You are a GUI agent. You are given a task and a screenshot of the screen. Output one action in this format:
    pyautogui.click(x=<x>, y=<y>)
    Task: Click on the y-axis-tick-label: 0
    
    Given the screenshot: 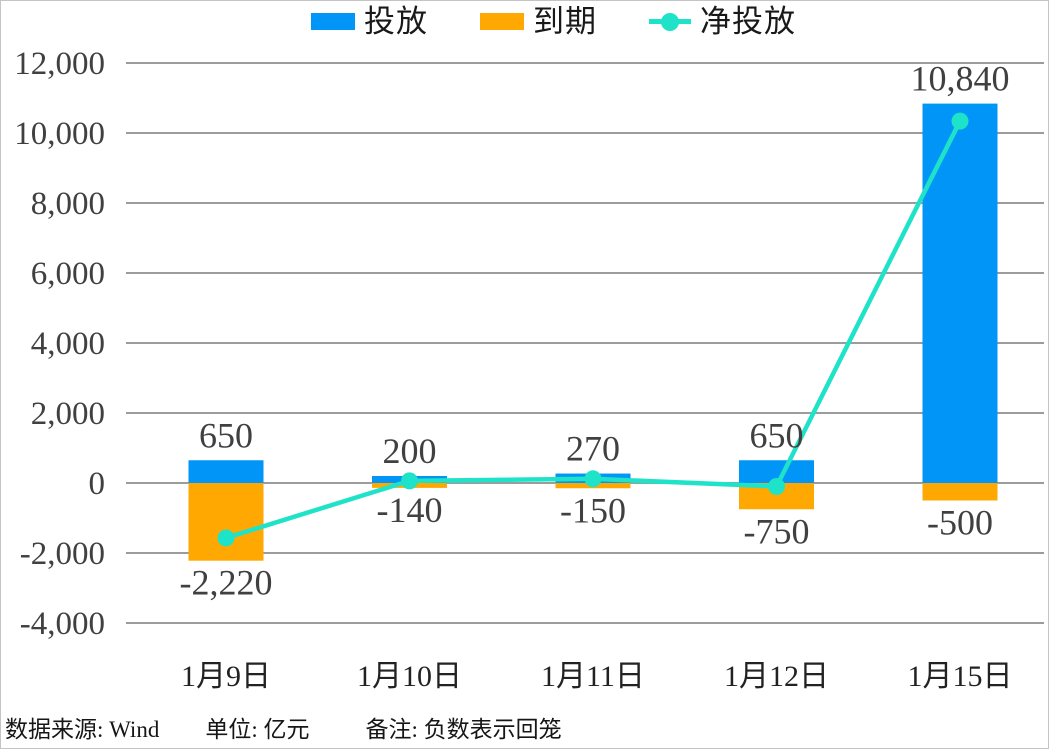 What is the action you would take?
    pyautogui.click(x=97, y=484)
    